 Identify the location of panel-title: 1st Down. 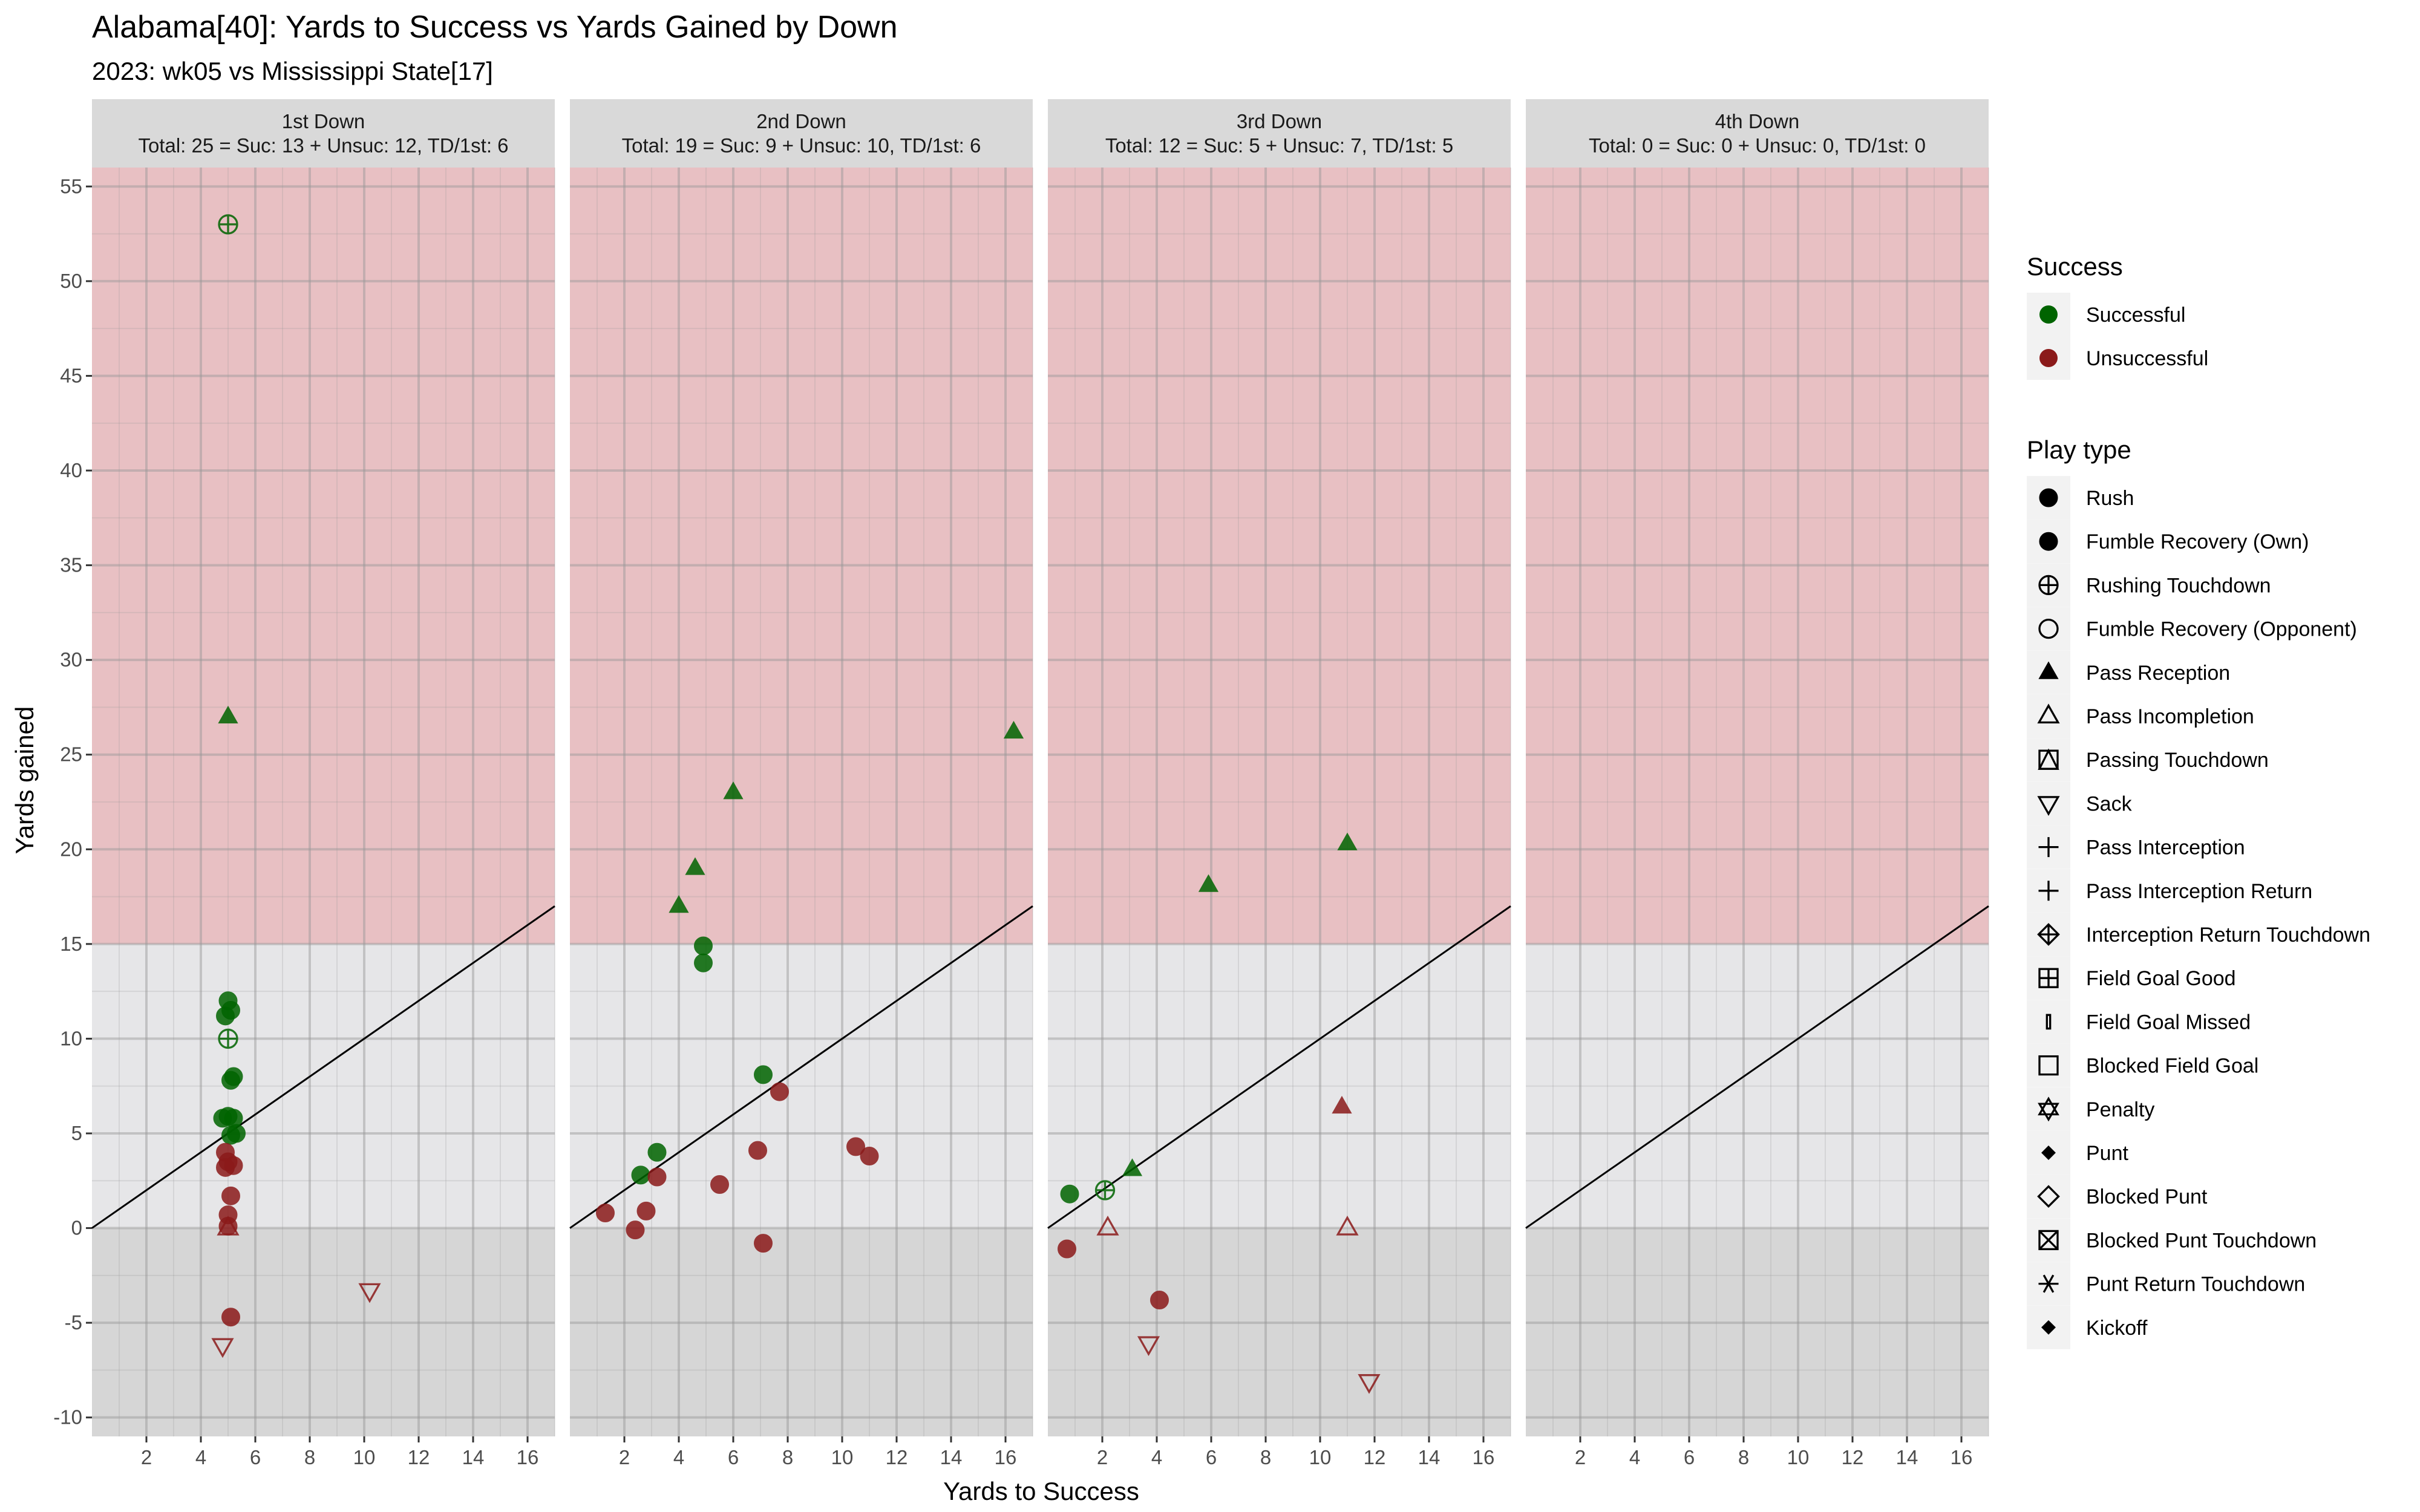
(323, 121).